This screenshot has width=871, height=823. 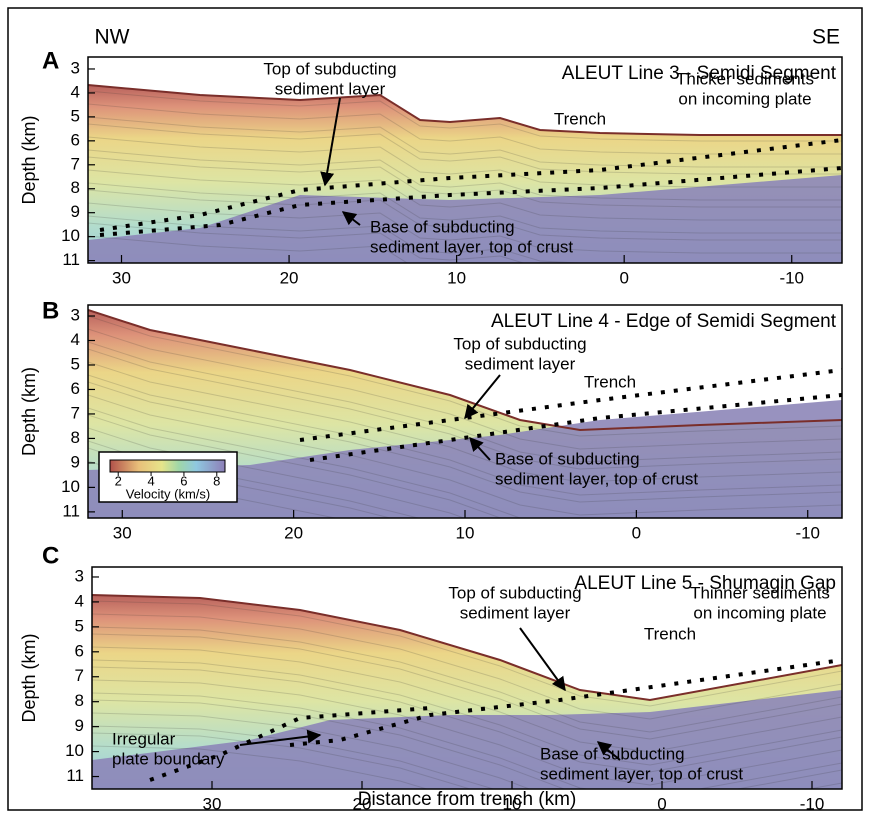 I want to click on annotation: Trench, so click(x=670, y=633).